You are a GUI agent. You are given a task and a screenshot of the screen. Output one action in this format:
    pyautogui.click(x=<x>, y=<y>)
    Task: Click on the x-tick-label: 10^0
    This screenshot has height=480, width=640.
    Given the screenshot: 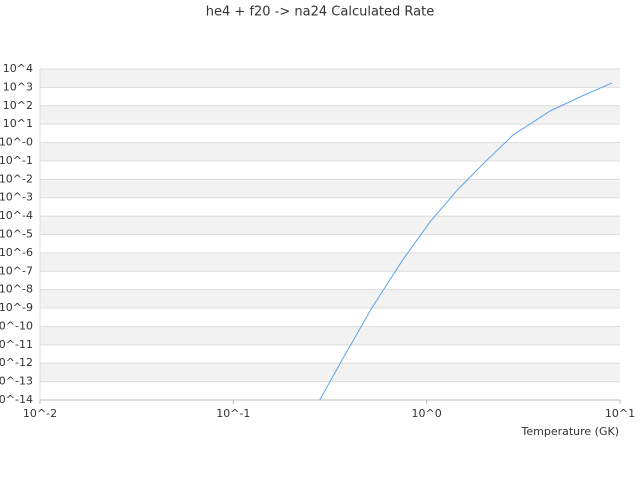 What is the action you would take?
    pyautogui.click(x=427, y=413)
    